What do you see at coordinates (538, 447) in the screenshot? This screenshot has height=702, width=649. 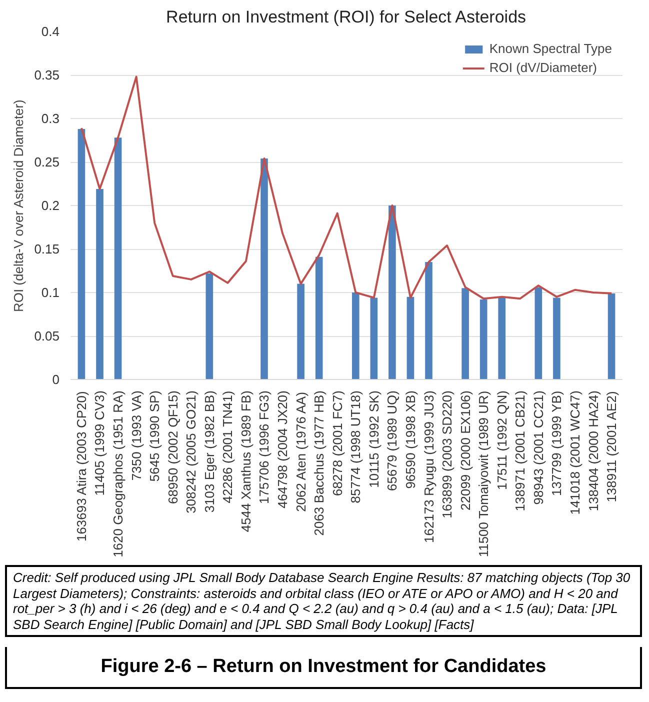 I see `x-tick-label: 98943 (2001 CC21)` at bounding box center [538, 447].